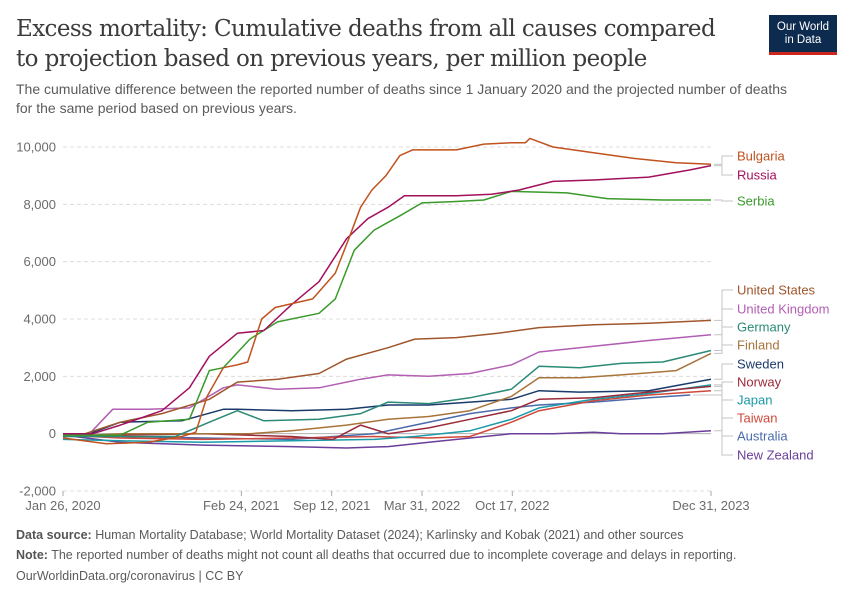 The height and width of the screenshot is (600, 850). What do you see at coordinates (32, 555) in the screenshot?
I see `note-label: Note:` at bounding box center [32, 555].